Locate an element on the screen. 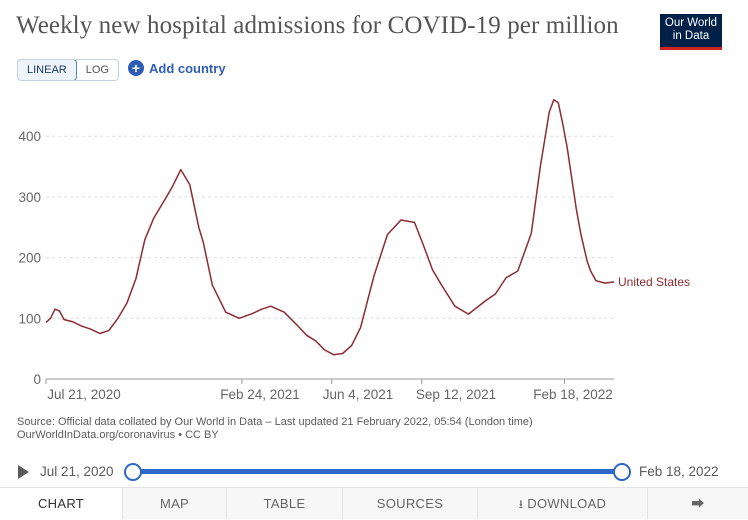  timeline-end-label: Feb 18, 2022 is located at coordinates (679, 471).